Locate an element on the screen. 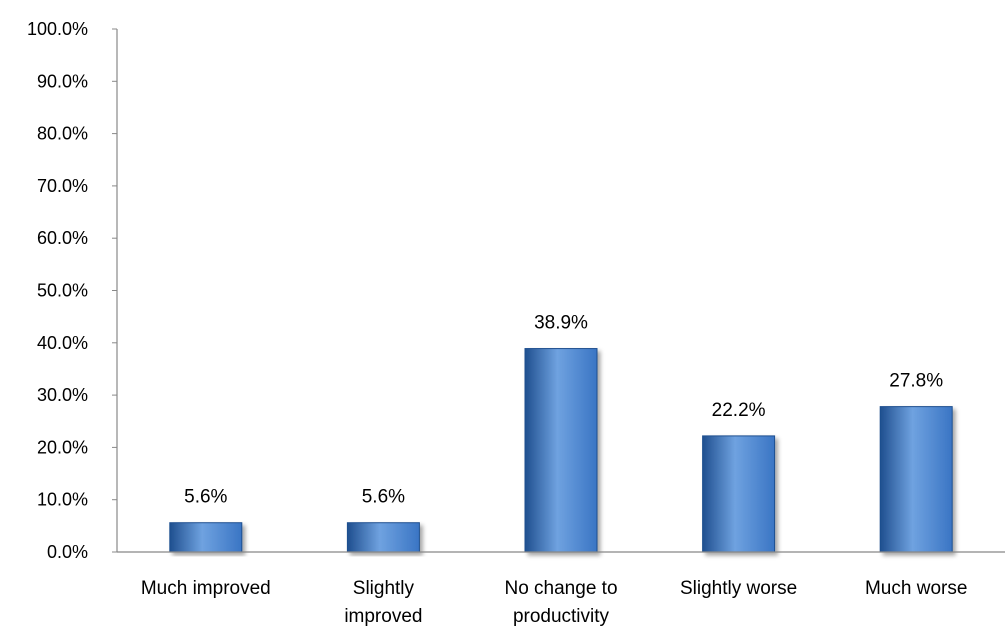  y-tick-label: 20.0% is located at coordinates (62, 447).